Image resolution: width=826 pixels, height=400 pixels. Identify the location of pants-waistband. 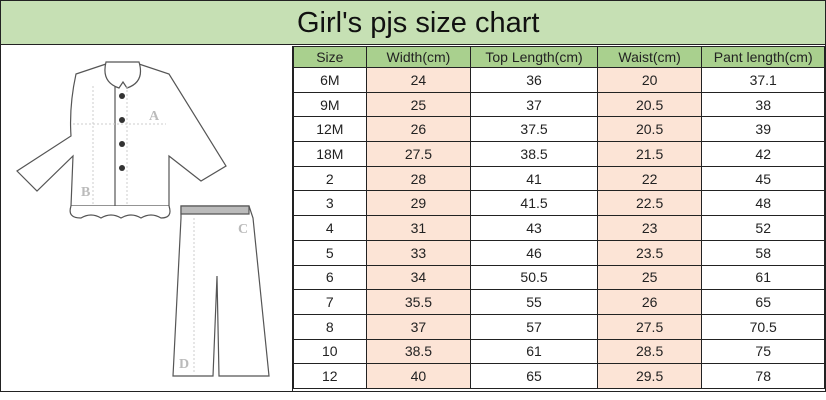
(215, 210).